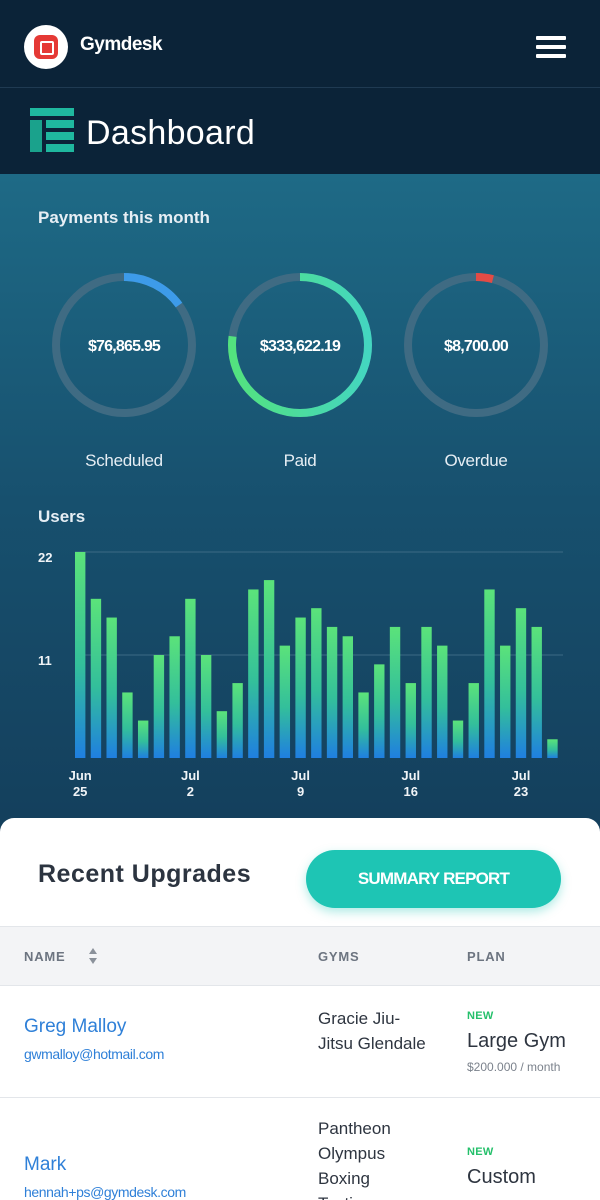  Describe the element at coordinates (145, 874) in the screenshot. I see `recent-upgrades-title: Recent Upgrades` at that location.